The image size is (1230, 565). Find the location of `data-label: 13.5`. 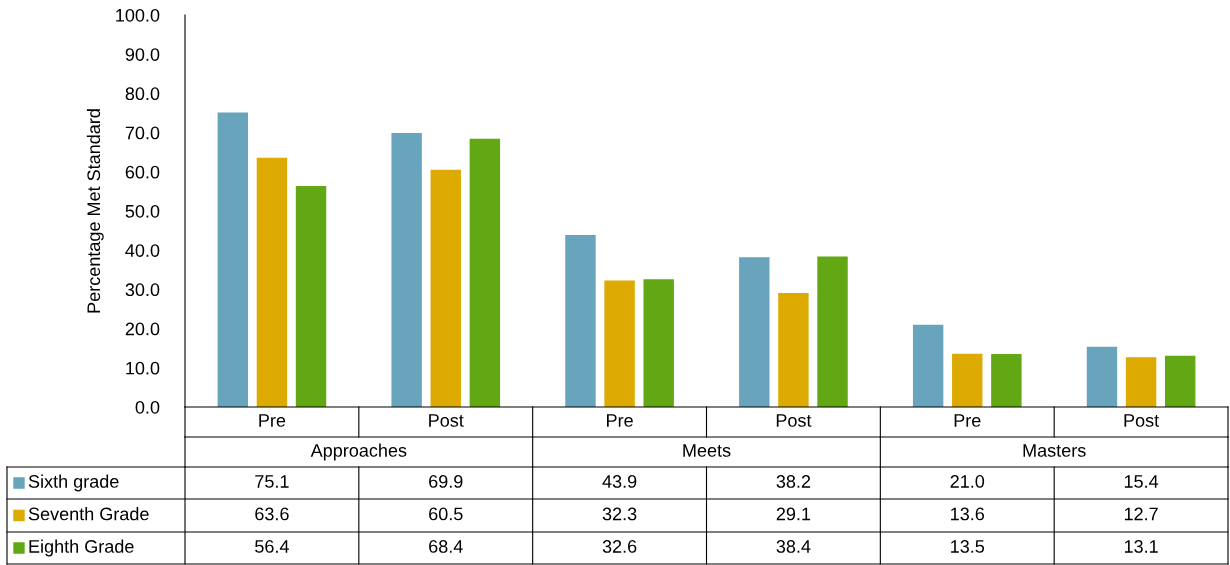

data-label: 13.5 is located at coordinates (968, 546).